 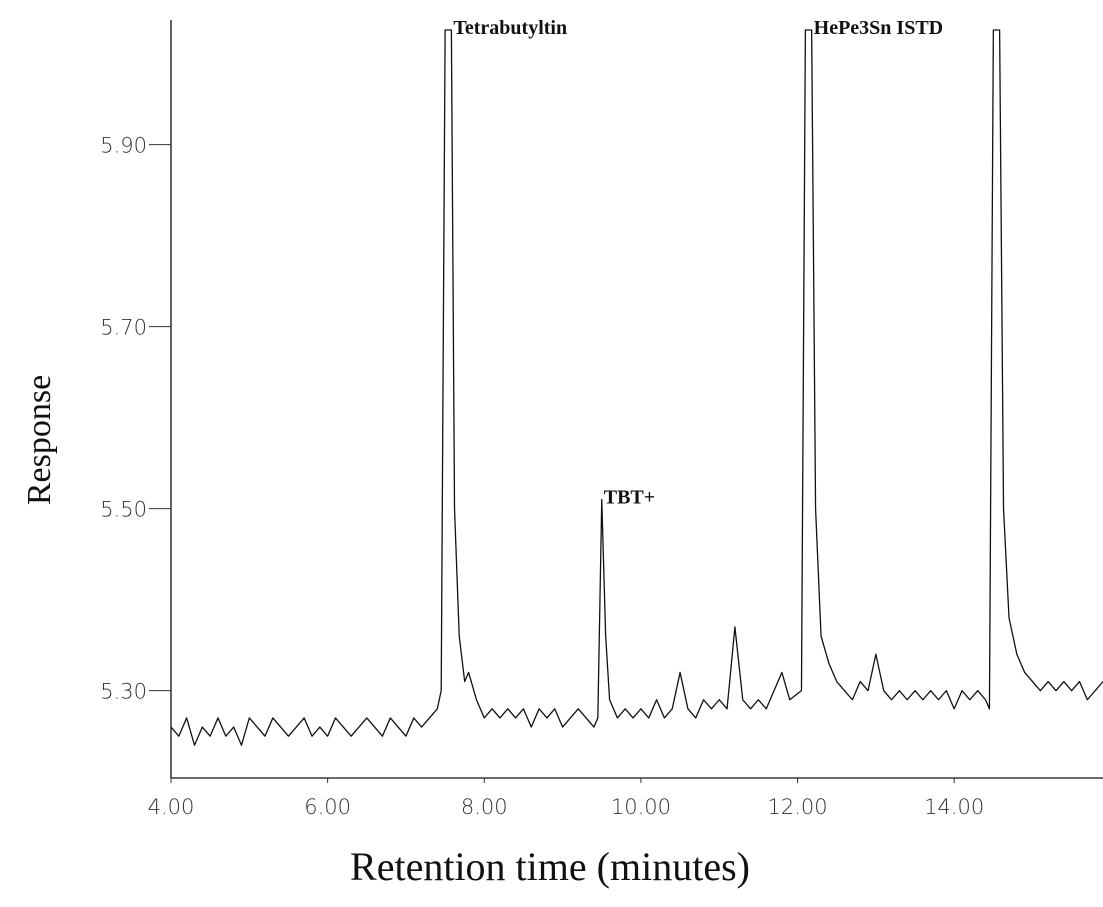 I want to click on y-axis-title: Response, so click(x=39, y=440).